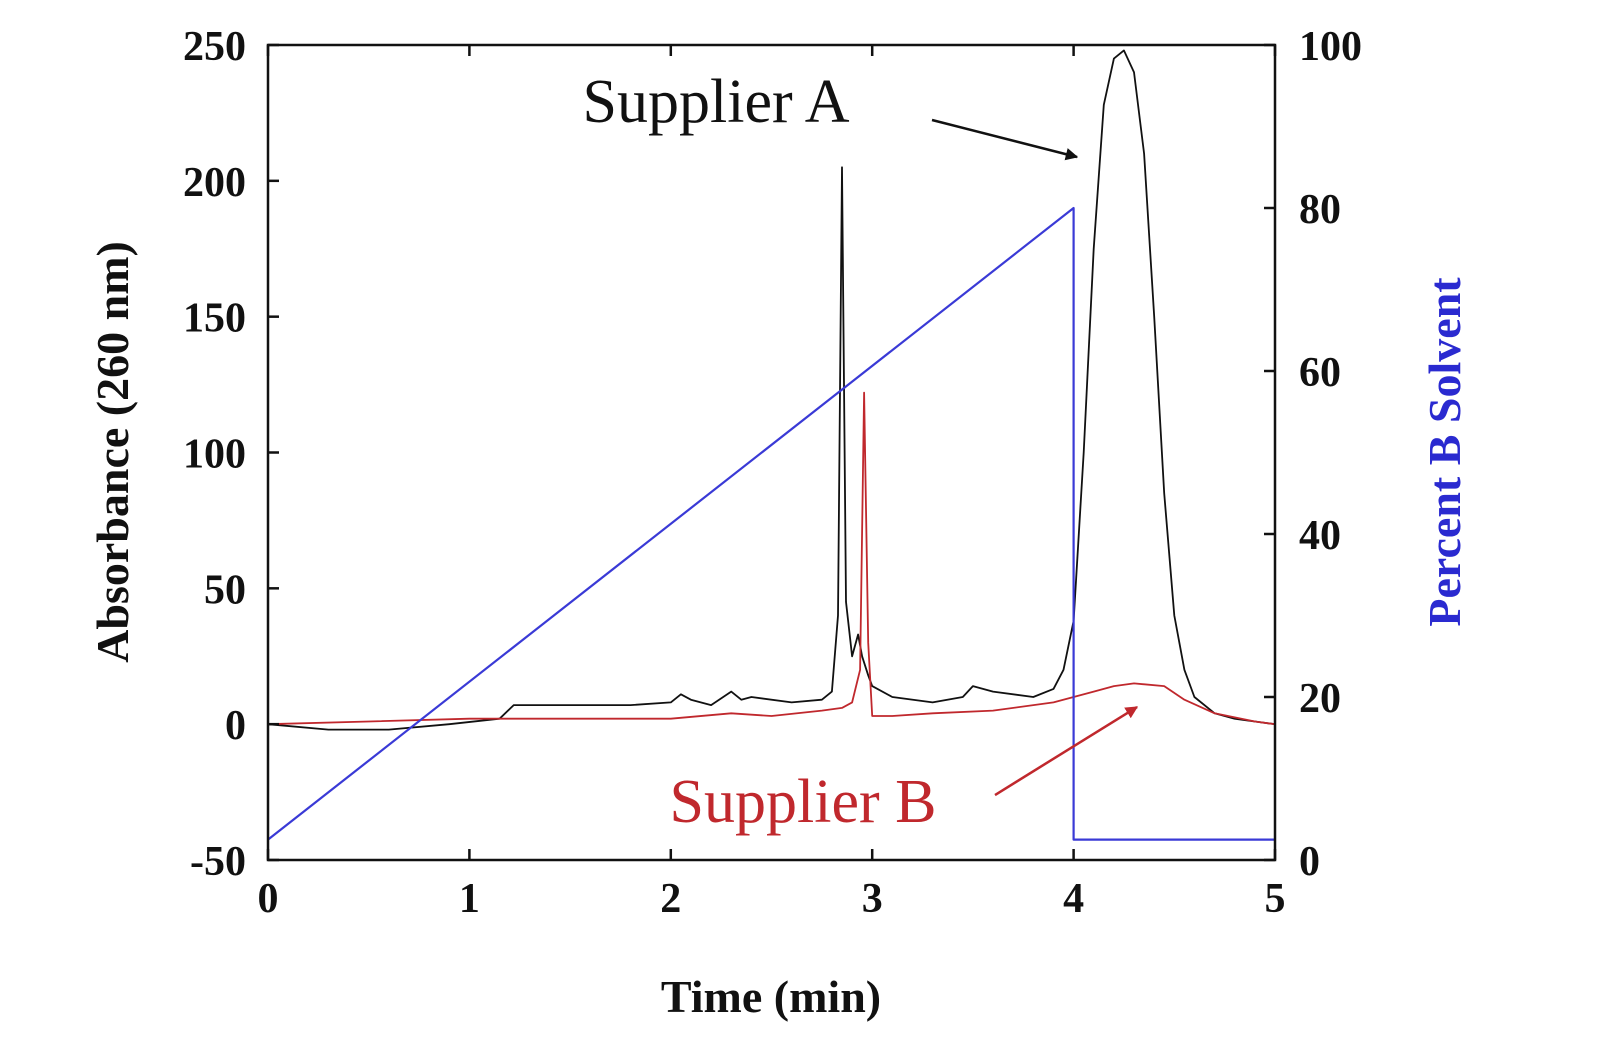  Describe the element at coordinates (1320, 210) in the screenshot. I see `y-right-tick-label: 80` at that location.